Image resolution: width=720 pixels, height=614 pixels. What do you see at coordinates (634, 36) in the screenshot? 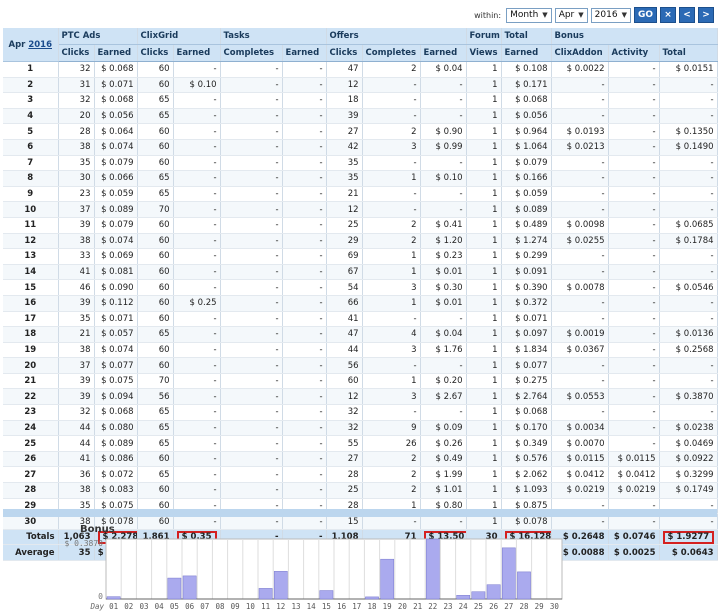
I see `group-bonus: Bonus` at bounding box center [634, 36].